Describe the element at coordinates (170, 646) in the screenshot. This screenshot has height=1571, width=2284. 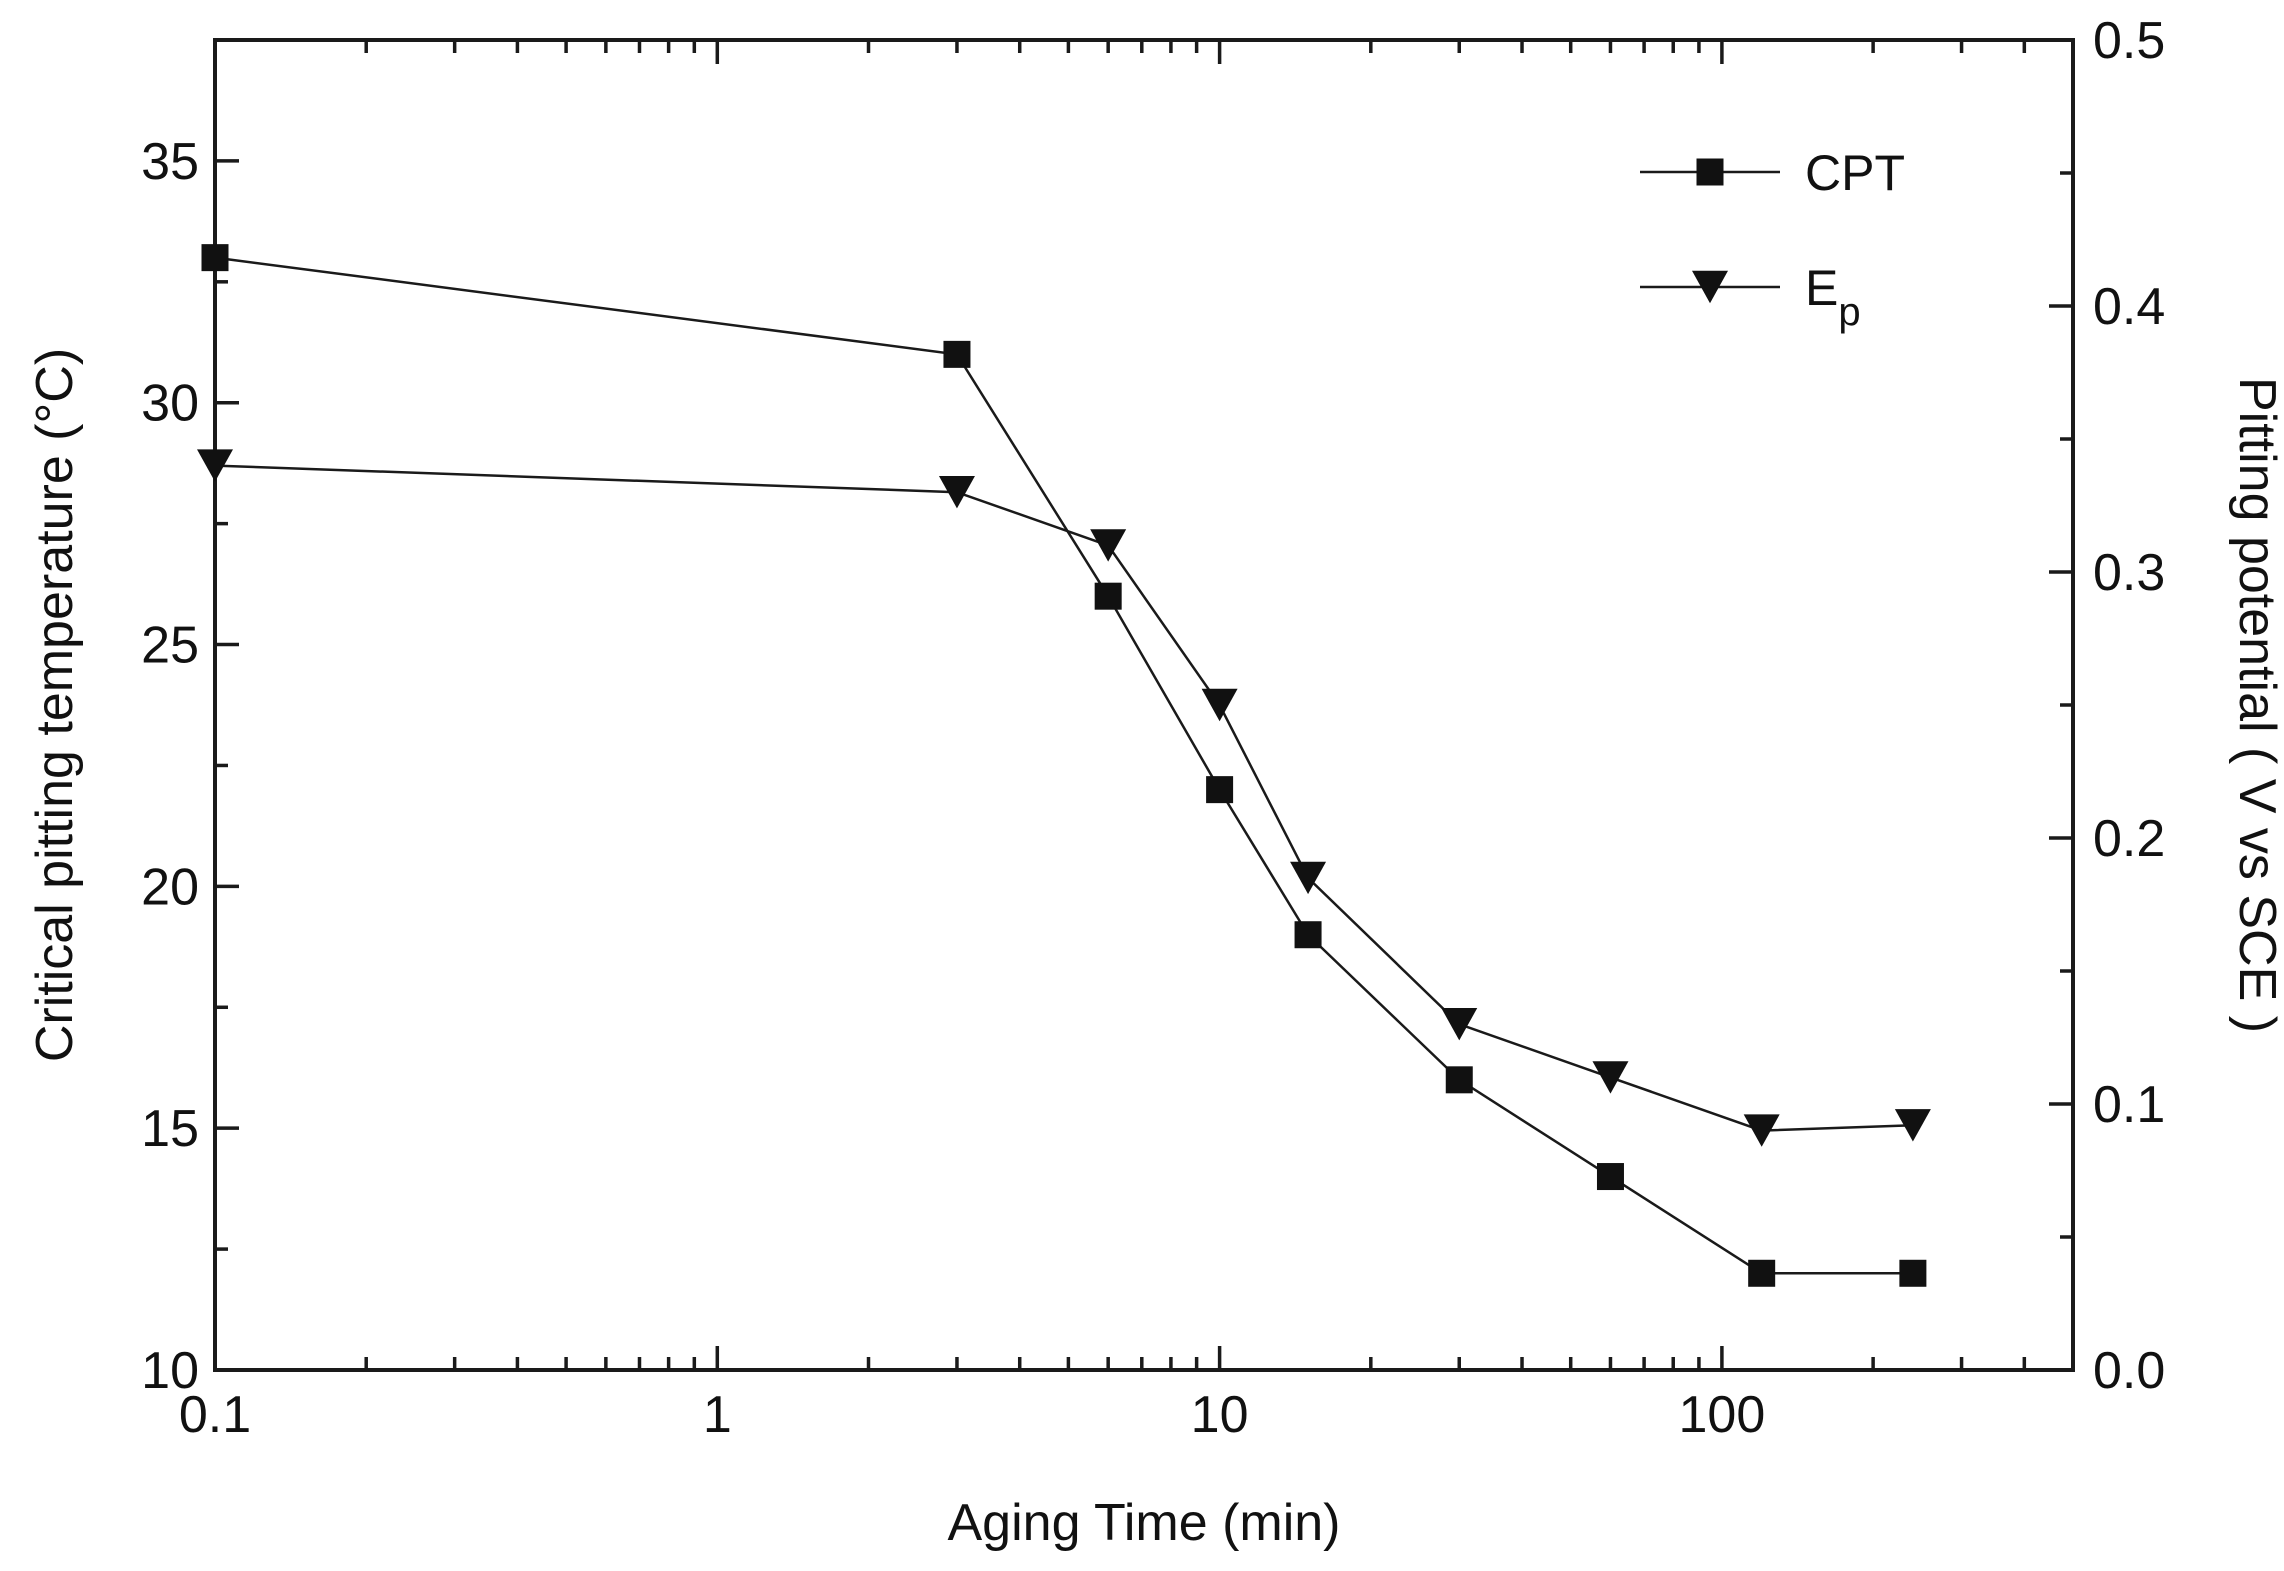
I see `y-left-tick-label: 25` at that location.